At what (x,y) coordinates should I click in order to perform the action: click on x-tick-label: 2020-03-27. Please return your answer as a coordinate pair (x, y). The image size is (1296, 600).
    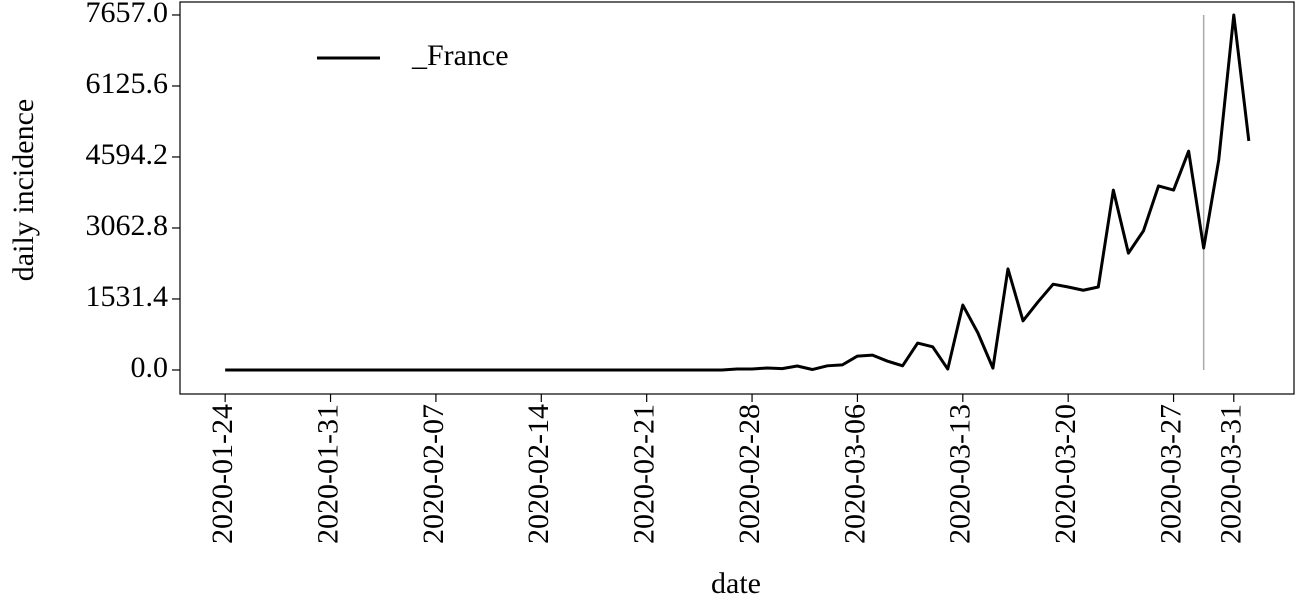
    Looking at the image, I should click on (1170, 474).